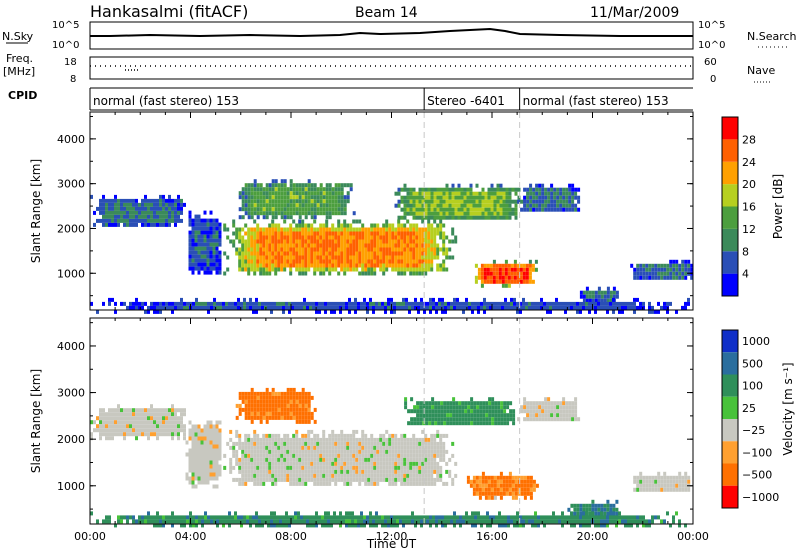  What do you see at coordinates (19, 58) in the screenshot?
I see `freq-label: Freq.` at bounding box center [19, 58].